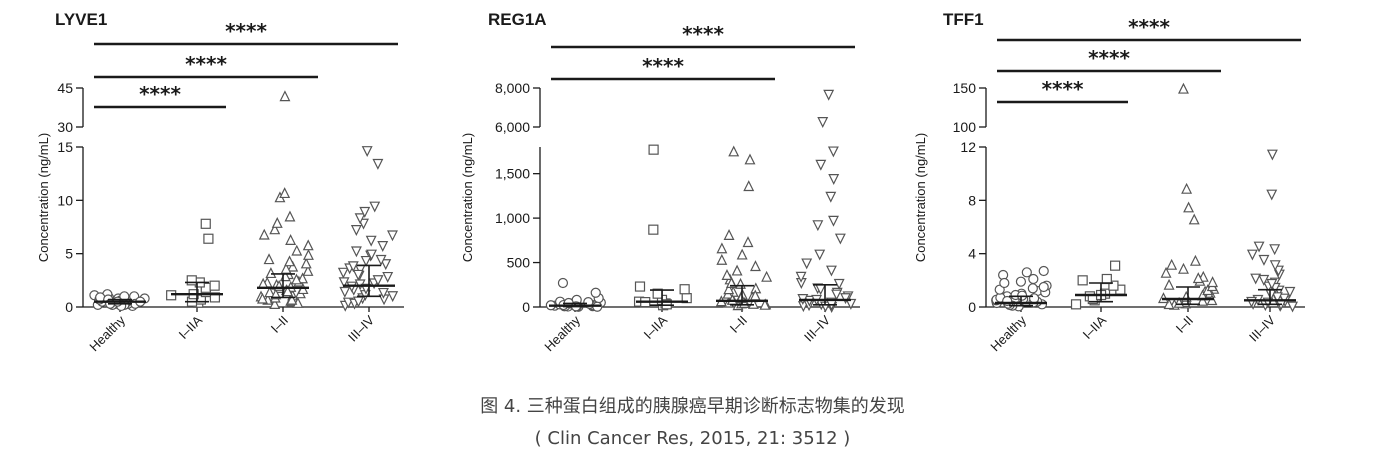 The image size is (1385, 460). What do you see at coordinates (656, 327) in the screenshot?
I see `x-tick-label: I–IIA` at bounding box center [656, 327].